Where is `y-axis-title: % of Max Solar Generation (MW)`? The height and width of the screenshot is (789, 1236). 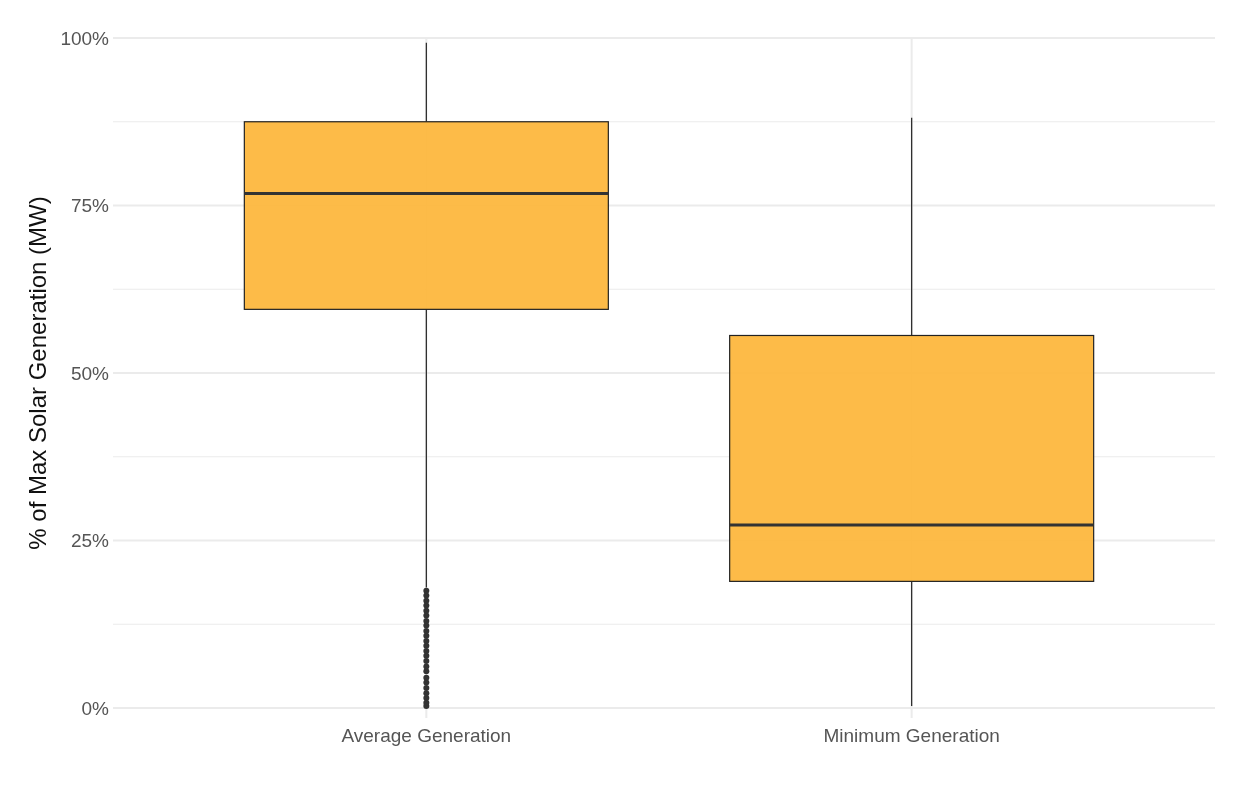
y-axis-title: % of Max Solar Generation (MW) is located at coordinates (37, 373).